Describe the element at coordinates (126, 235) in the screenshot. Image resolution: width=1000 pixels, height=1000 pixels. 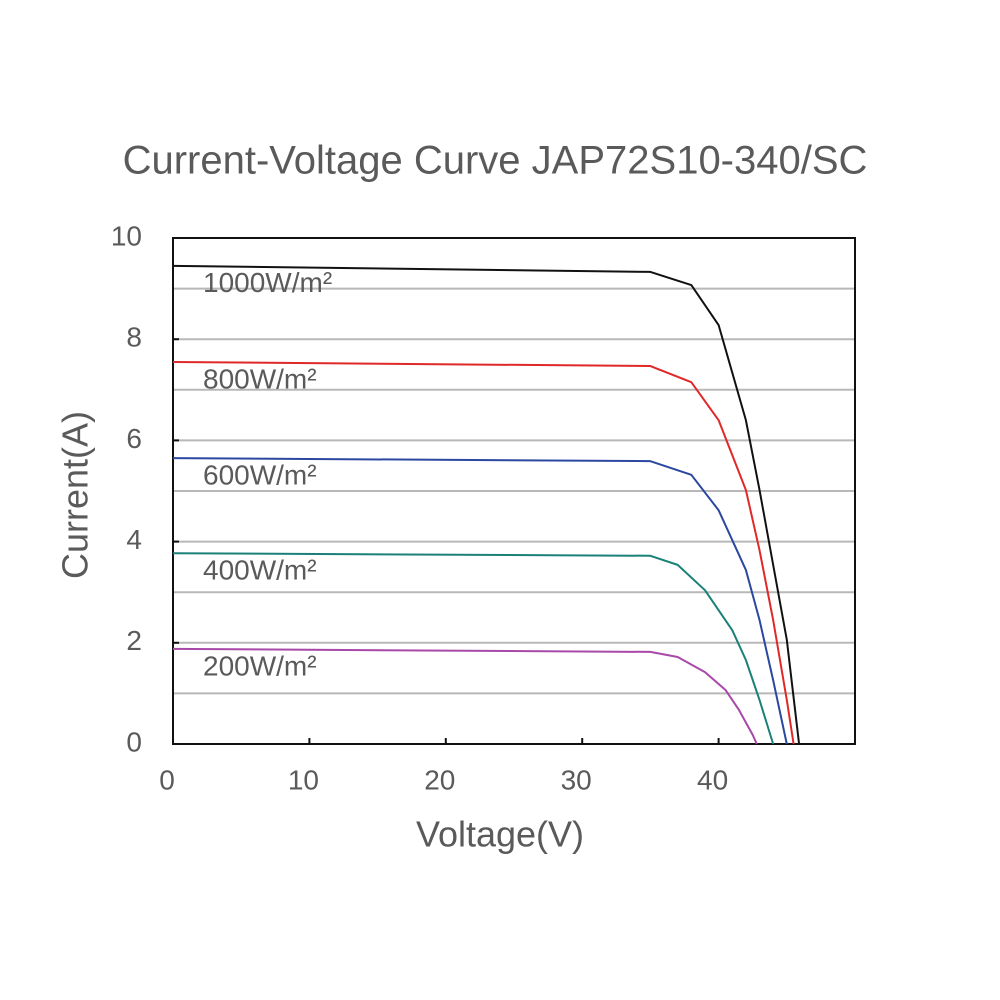
I see `y-tick-label: 10` at that location.